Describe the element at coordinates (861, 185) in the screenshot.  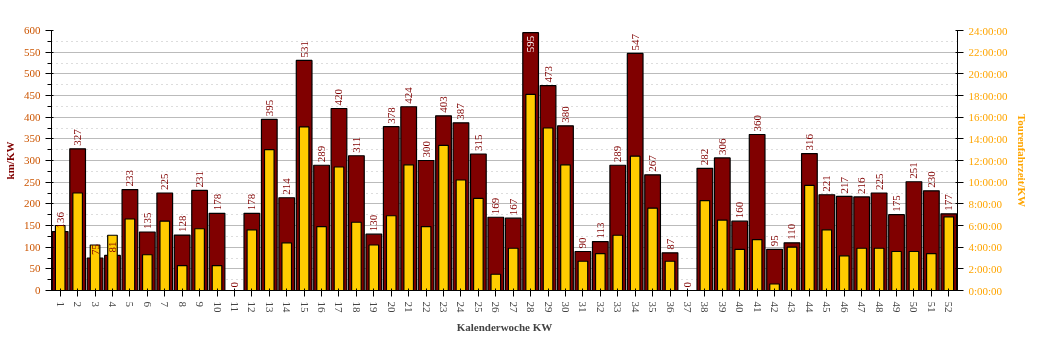
I see `data-label: 216` at that location.